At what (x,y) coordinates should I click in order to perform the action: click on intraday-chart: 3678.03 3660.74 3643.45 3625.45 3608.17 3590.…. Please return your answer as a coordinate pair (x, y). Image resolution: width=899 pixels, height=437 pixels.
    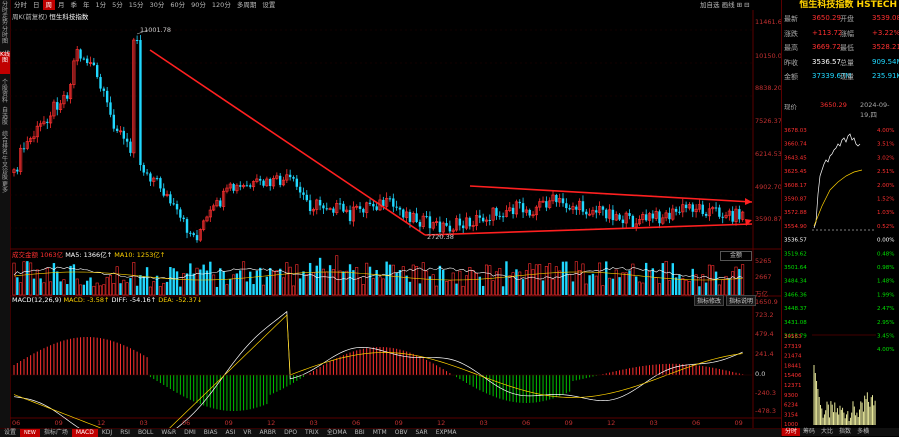
    Looking at the image, I should click on (840, 269).